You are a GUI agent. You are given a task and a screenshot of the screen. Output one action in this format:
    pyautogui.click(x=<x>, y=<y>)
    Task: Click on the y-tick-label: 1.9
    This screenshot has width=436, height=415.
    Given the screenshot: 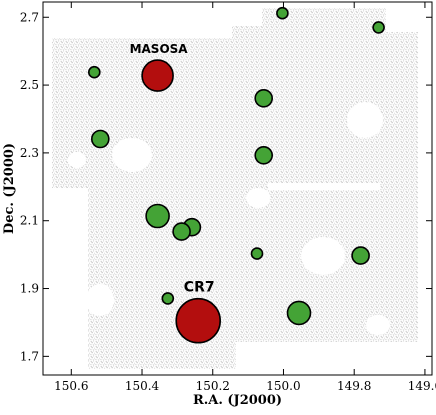 What is the action you would take?
    pyautogui.click(x=29, y=289)
    